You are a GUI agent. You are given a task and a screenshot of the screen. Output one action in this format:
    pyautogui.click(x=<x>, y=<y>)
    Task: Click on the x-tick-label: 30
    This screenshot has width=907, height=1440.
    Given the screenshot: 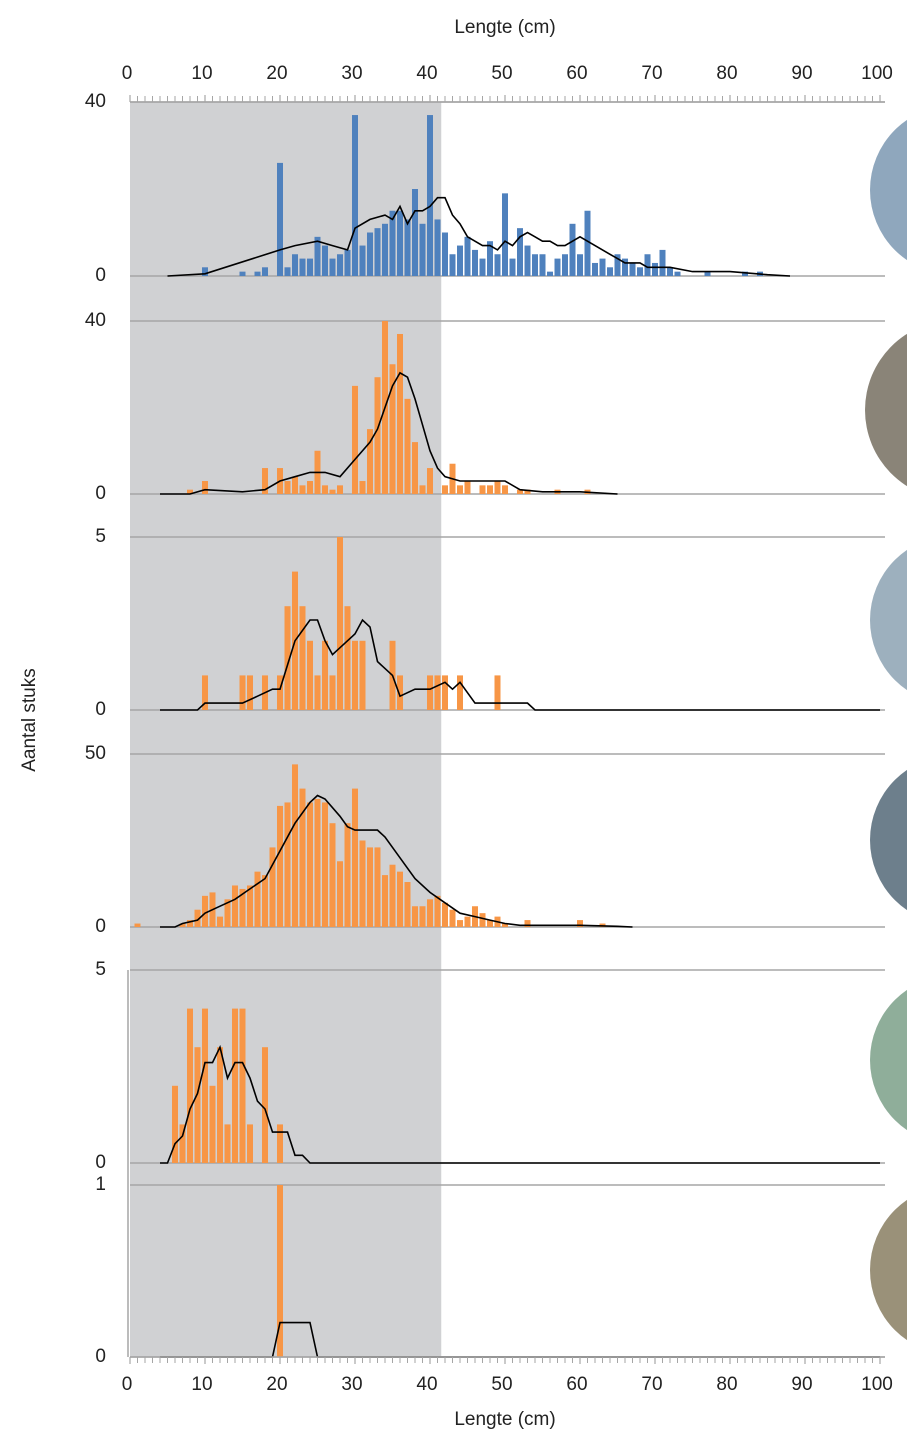 What is the action you would take?
    pyautogui.click(x=351, y=1384)
    